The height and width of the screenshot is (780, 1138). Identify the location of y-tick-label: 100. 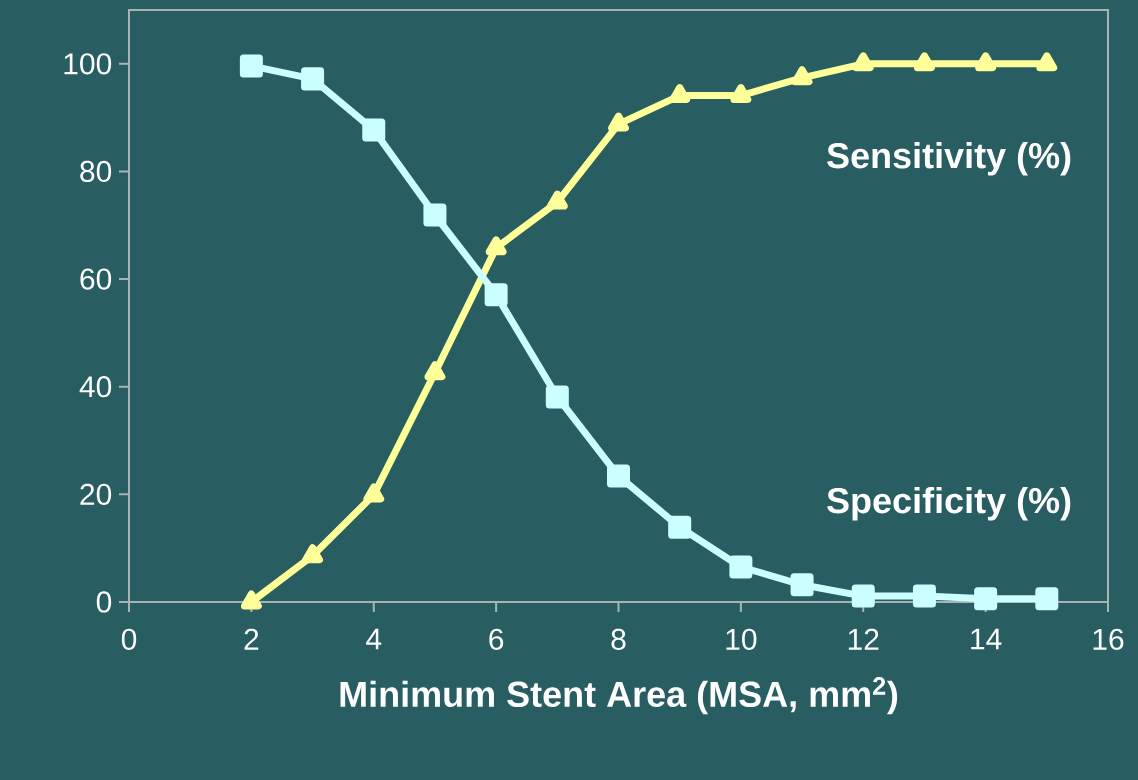
(88, 64).